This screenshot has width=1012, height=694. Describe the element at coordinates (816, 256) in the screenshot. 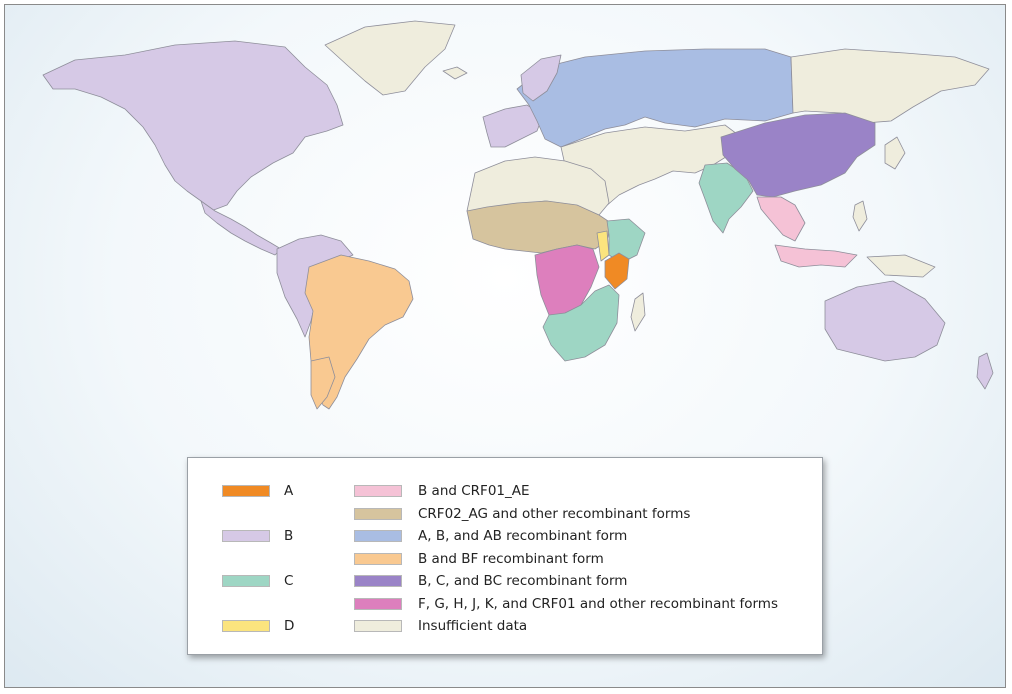

I see `region-indonesia` at that location.